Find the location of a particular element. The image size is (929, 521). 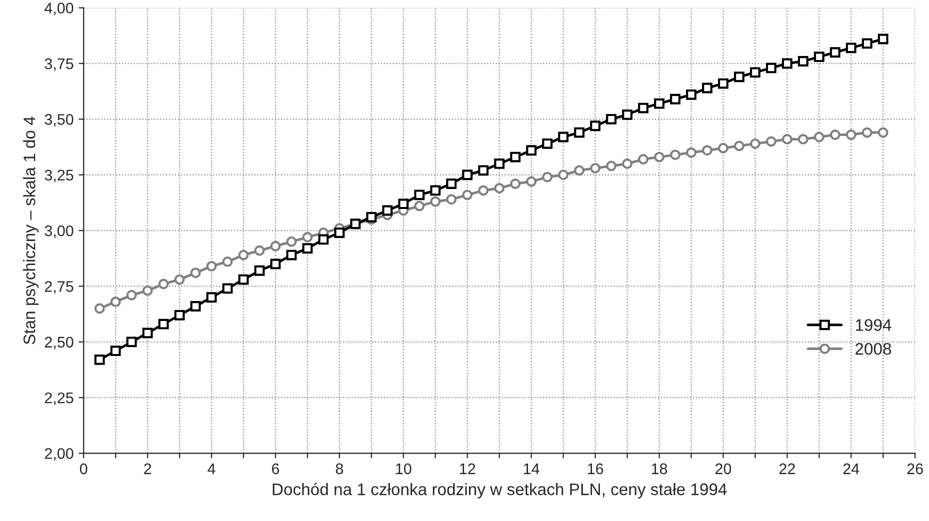

y-tick-label: 2,00 is located at coordinates (59, 454).